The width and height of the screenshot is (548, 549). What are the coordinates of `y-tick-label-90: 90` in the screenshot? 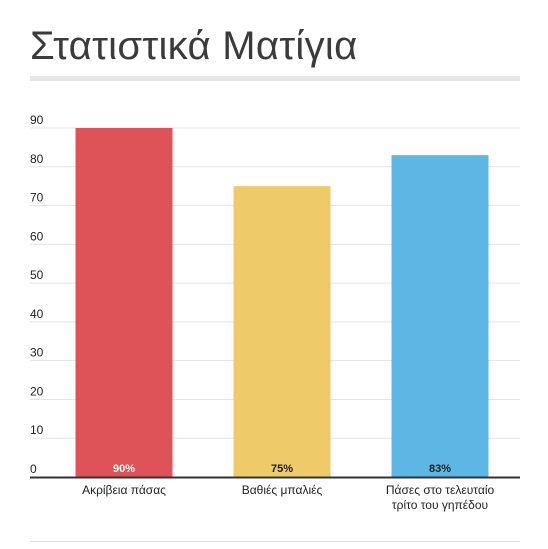 It's located at (37, 120).